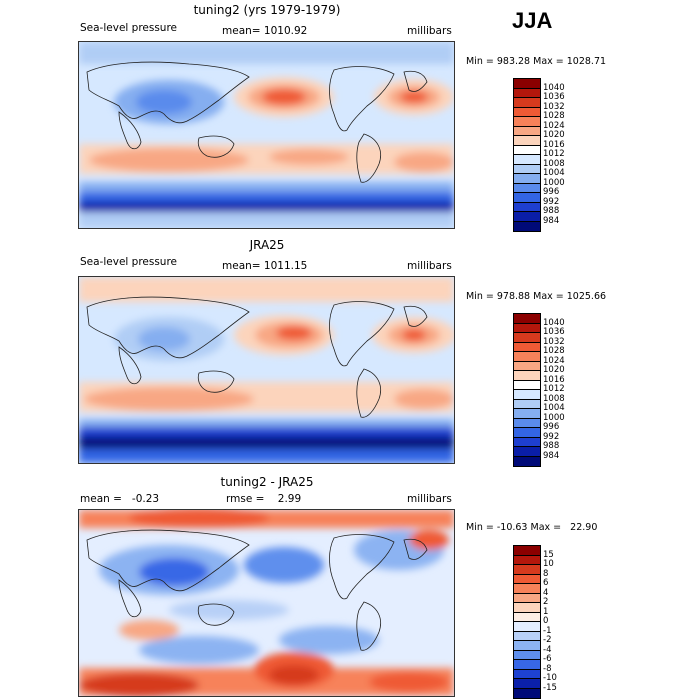 This screenshot has height=700, width=700. I want to click on panel1-units-label: millibars, so click(429, 31).